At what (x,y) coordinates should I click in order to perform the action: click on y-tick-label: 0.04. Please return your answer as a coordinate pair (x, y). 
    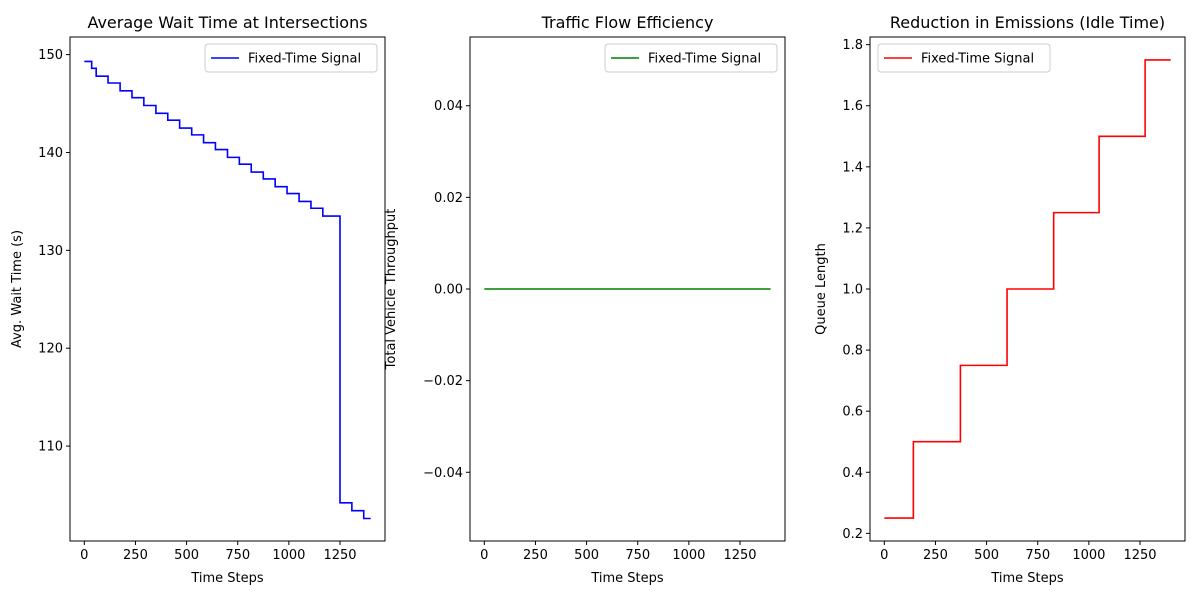
    Looking at the image, I should click on (448, 106).